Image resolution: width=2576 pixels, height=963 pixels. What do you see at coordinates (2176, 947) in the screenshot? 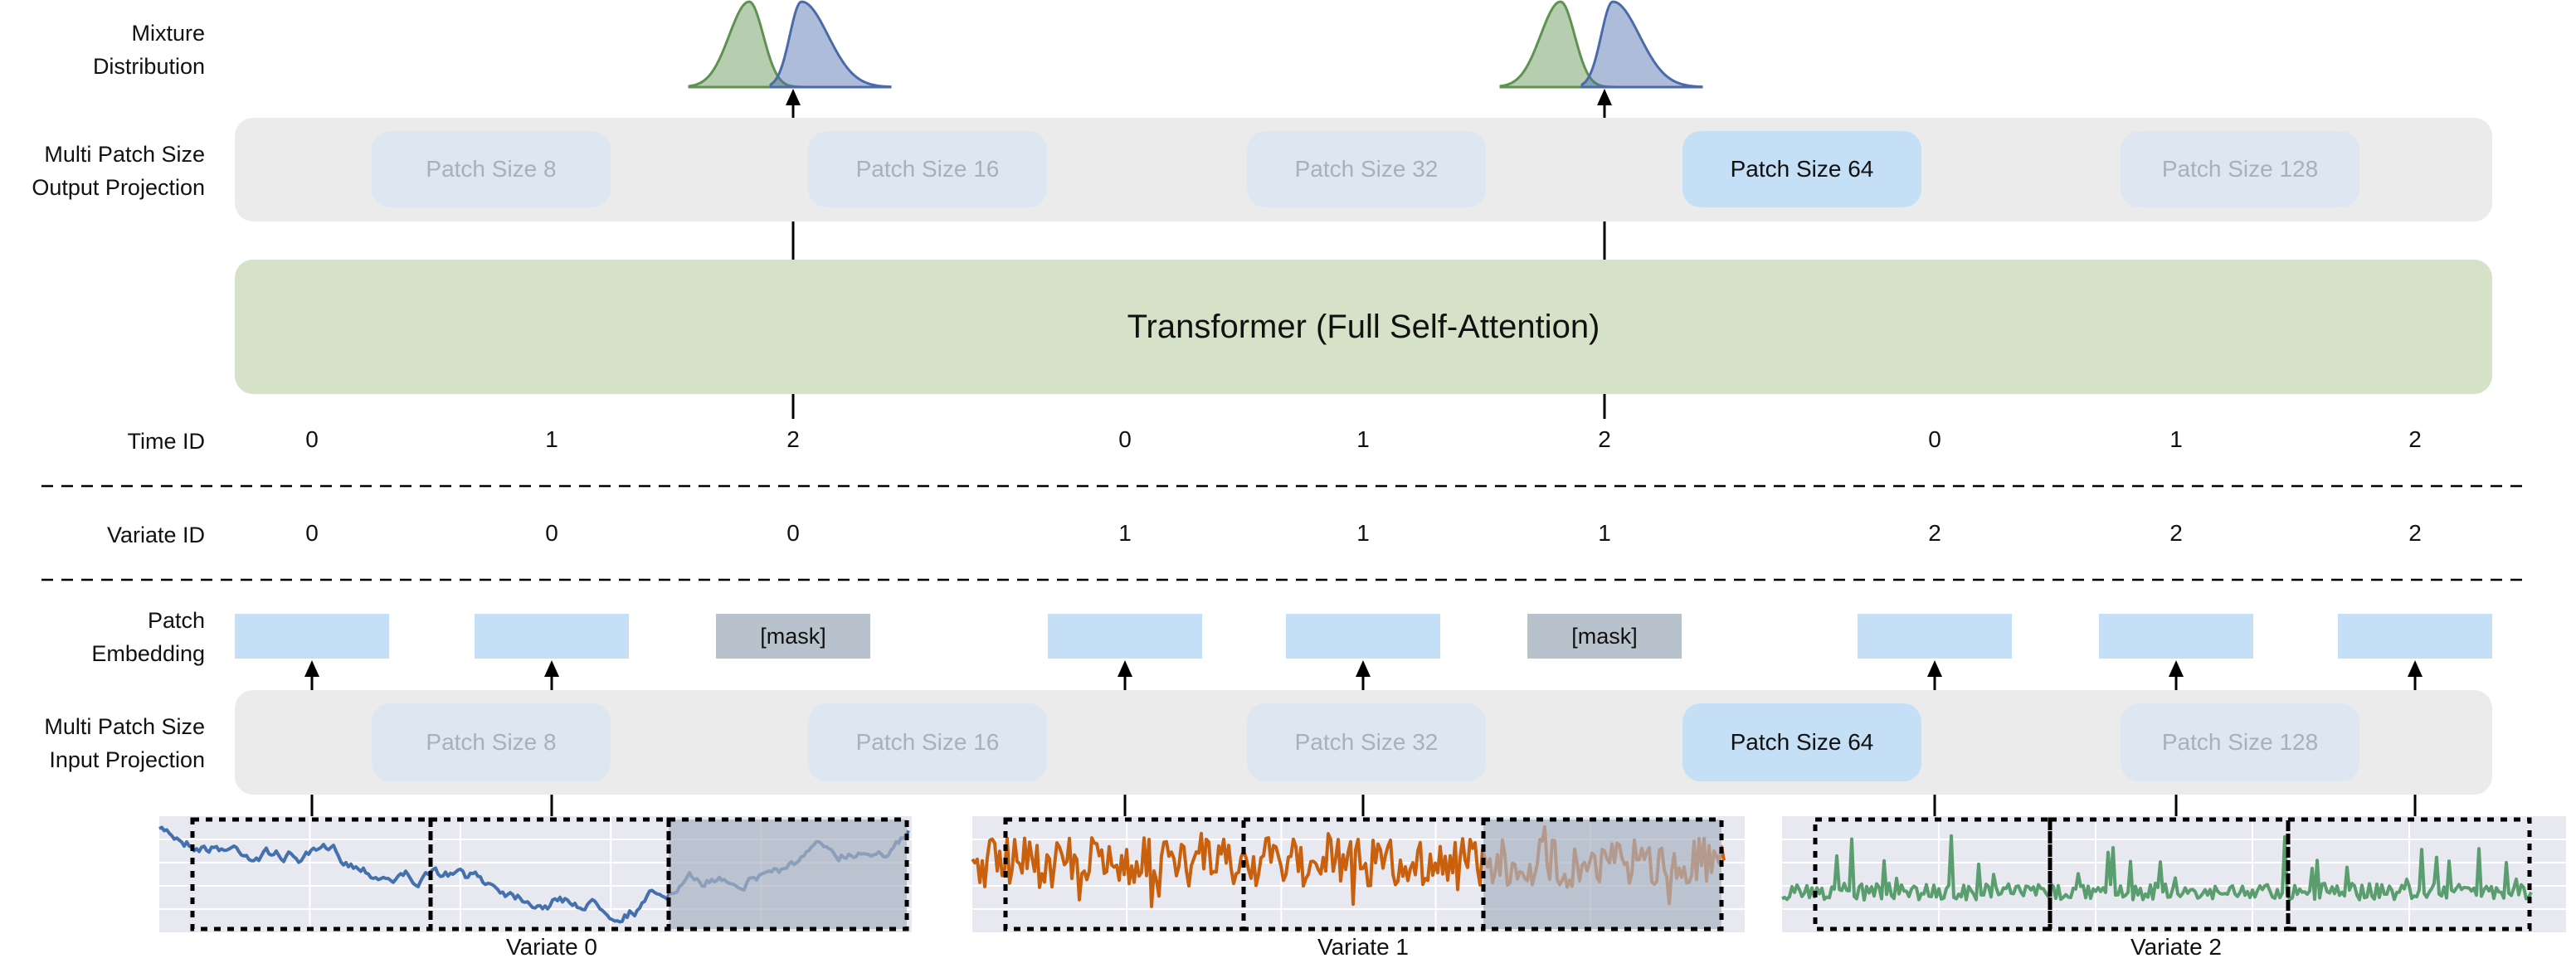
I see `variate-label: Variate 2` at bounding box center [2176, 947].